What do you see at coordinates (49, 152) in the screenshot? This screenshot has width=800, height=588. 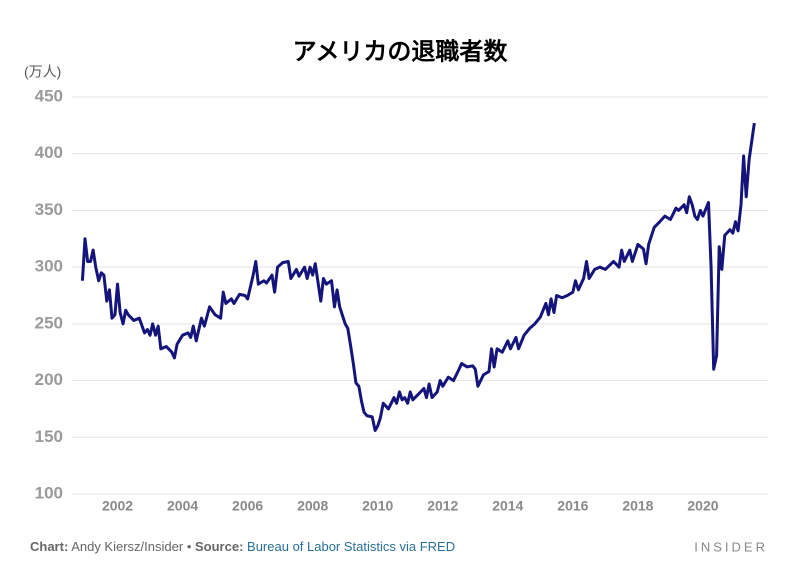 I see `y-tick-label: 400` at bounding box center [49, 152].